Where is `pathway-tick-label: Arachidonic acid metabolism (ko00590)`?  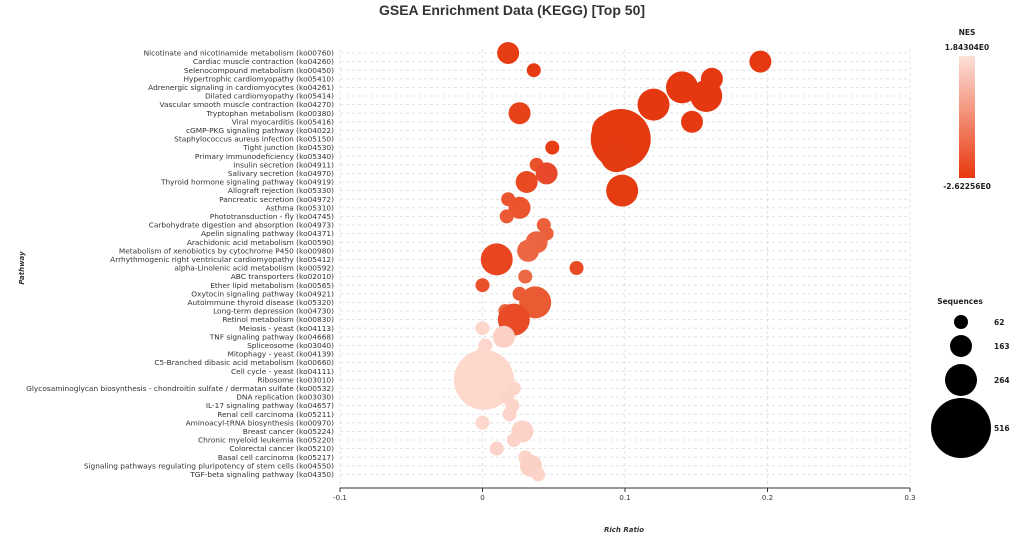
pathway-tick-label: Arachidonic acid metabolism (ko00590) is located at coordinates (260, 242).